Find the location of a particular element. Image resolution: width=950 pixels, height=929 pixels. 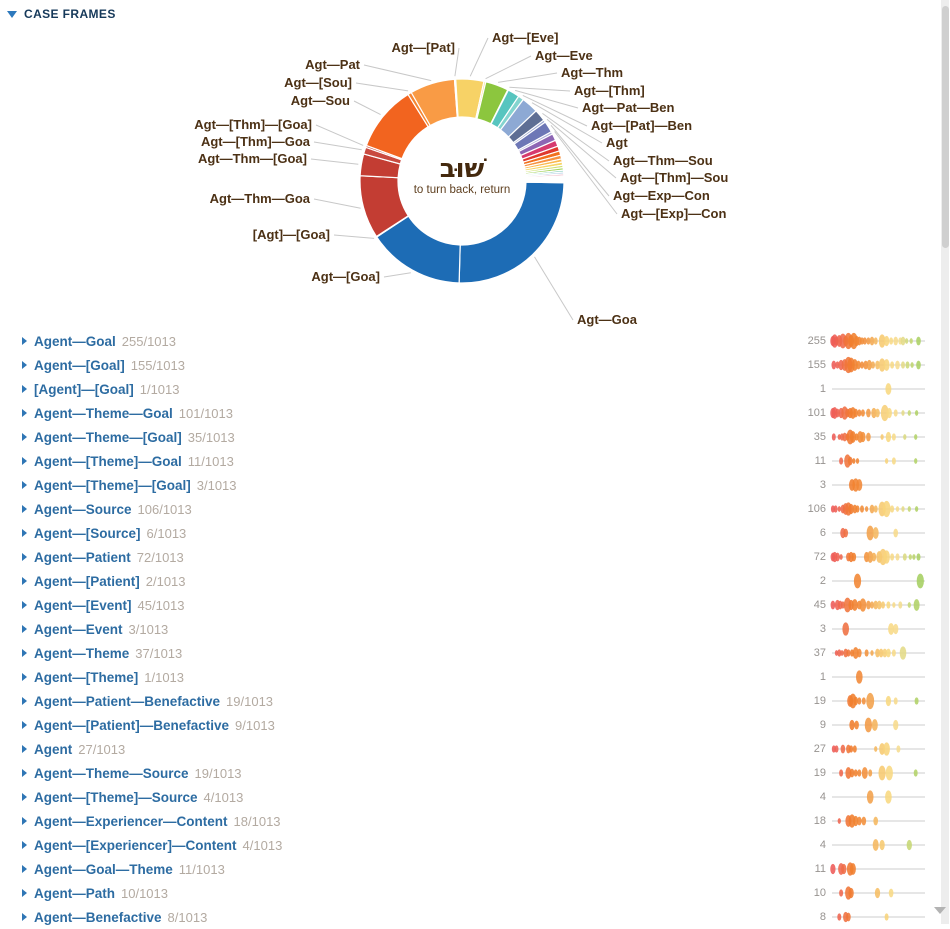

case-frame-row: Agent 27/1013 27 is located at coordinates (475, 749).